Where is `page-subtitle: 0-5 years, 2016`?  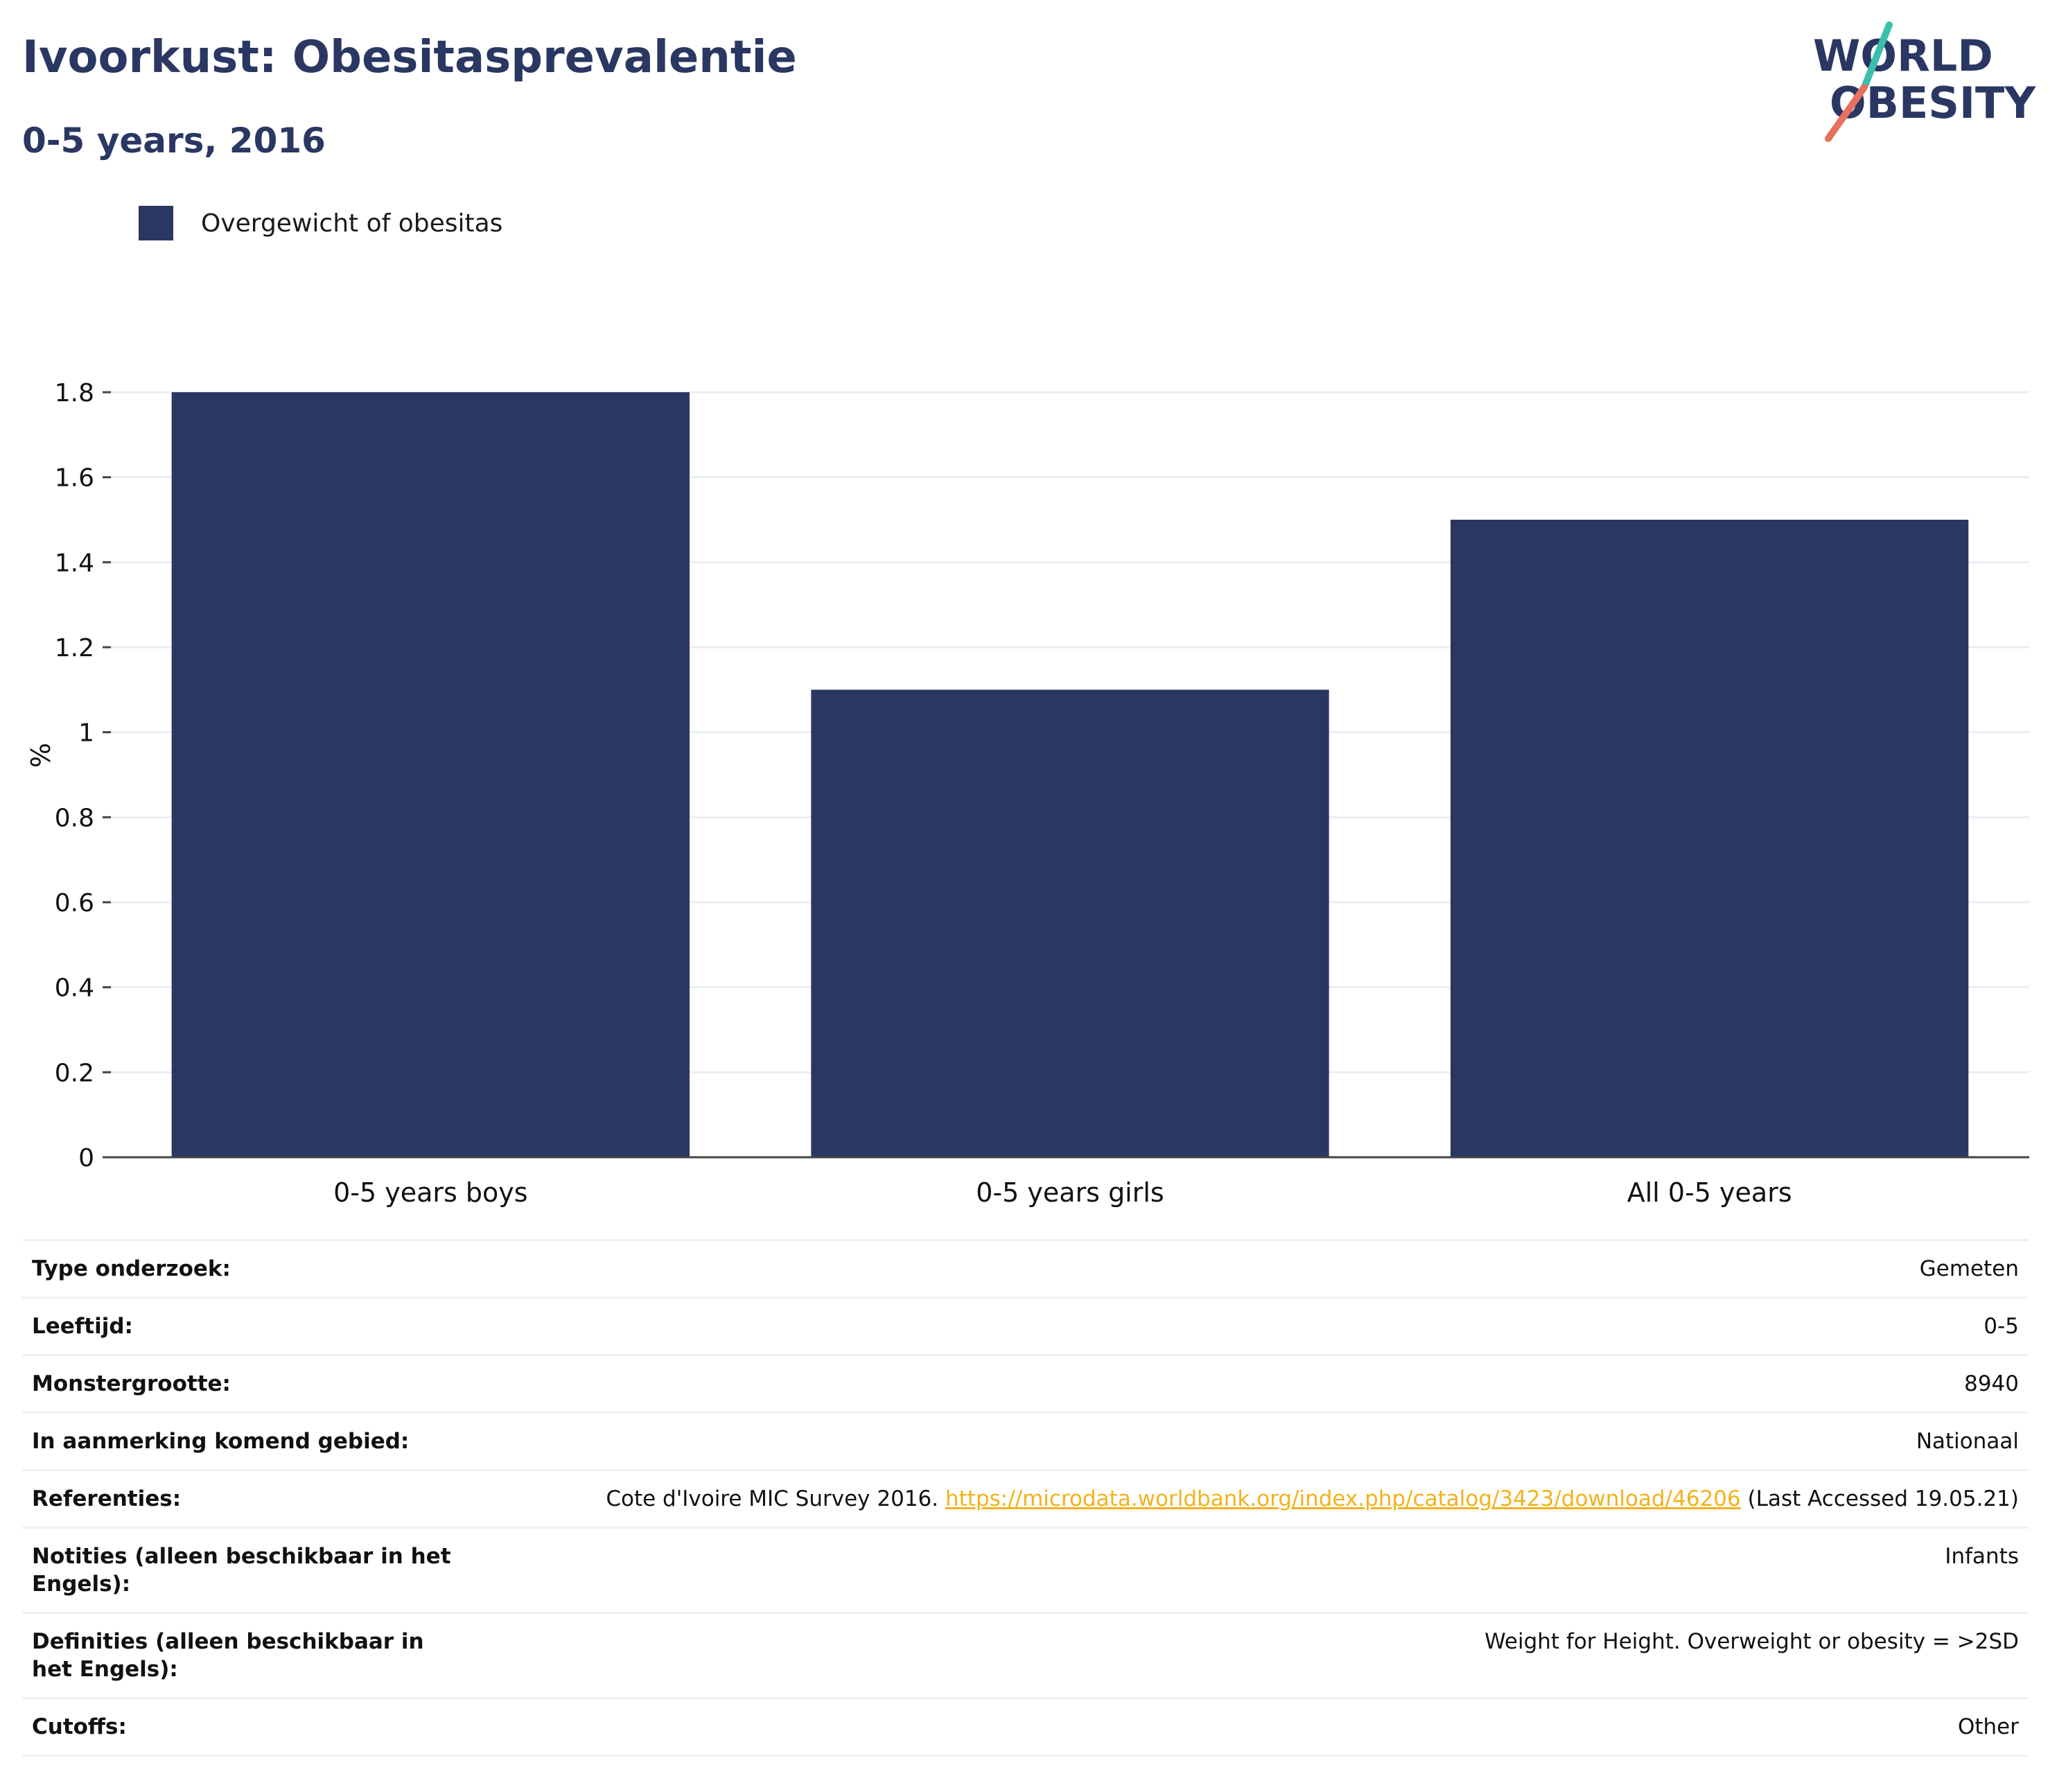 page-subtitle: 0-5 years, 2016 is located at coordinates (174, 141).